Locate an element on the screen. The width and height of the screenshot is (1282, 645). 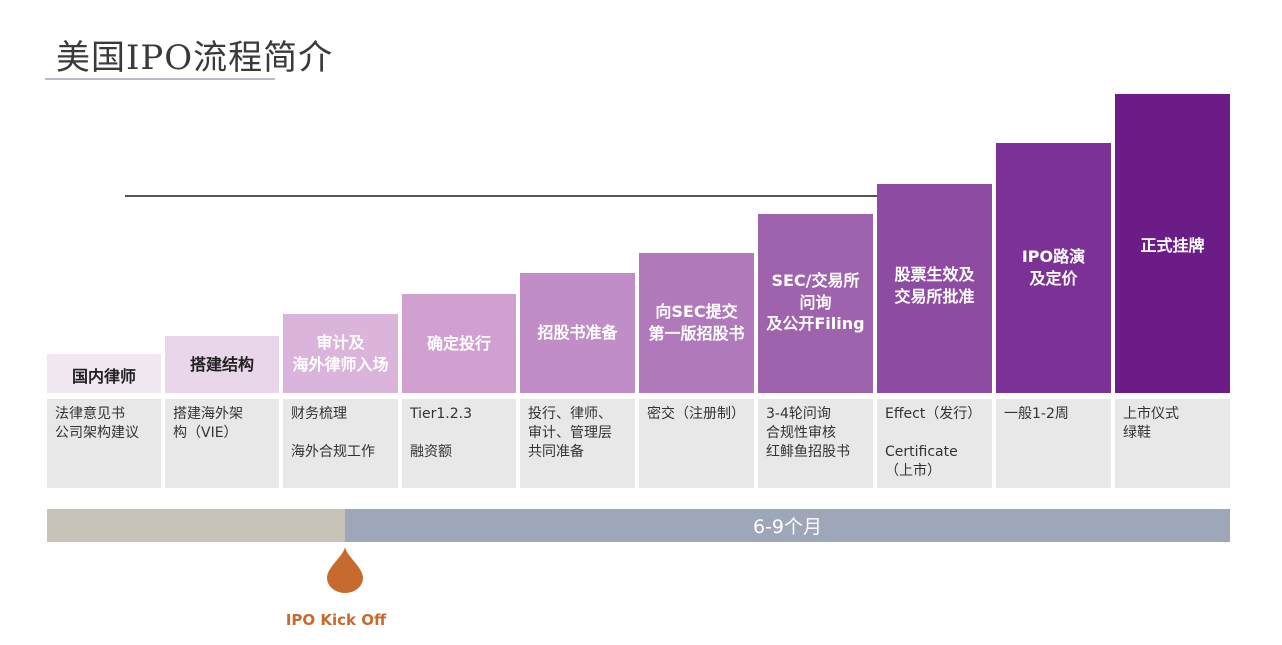
step-box-2: 搭建结构 is located at coordinates (222, 364).